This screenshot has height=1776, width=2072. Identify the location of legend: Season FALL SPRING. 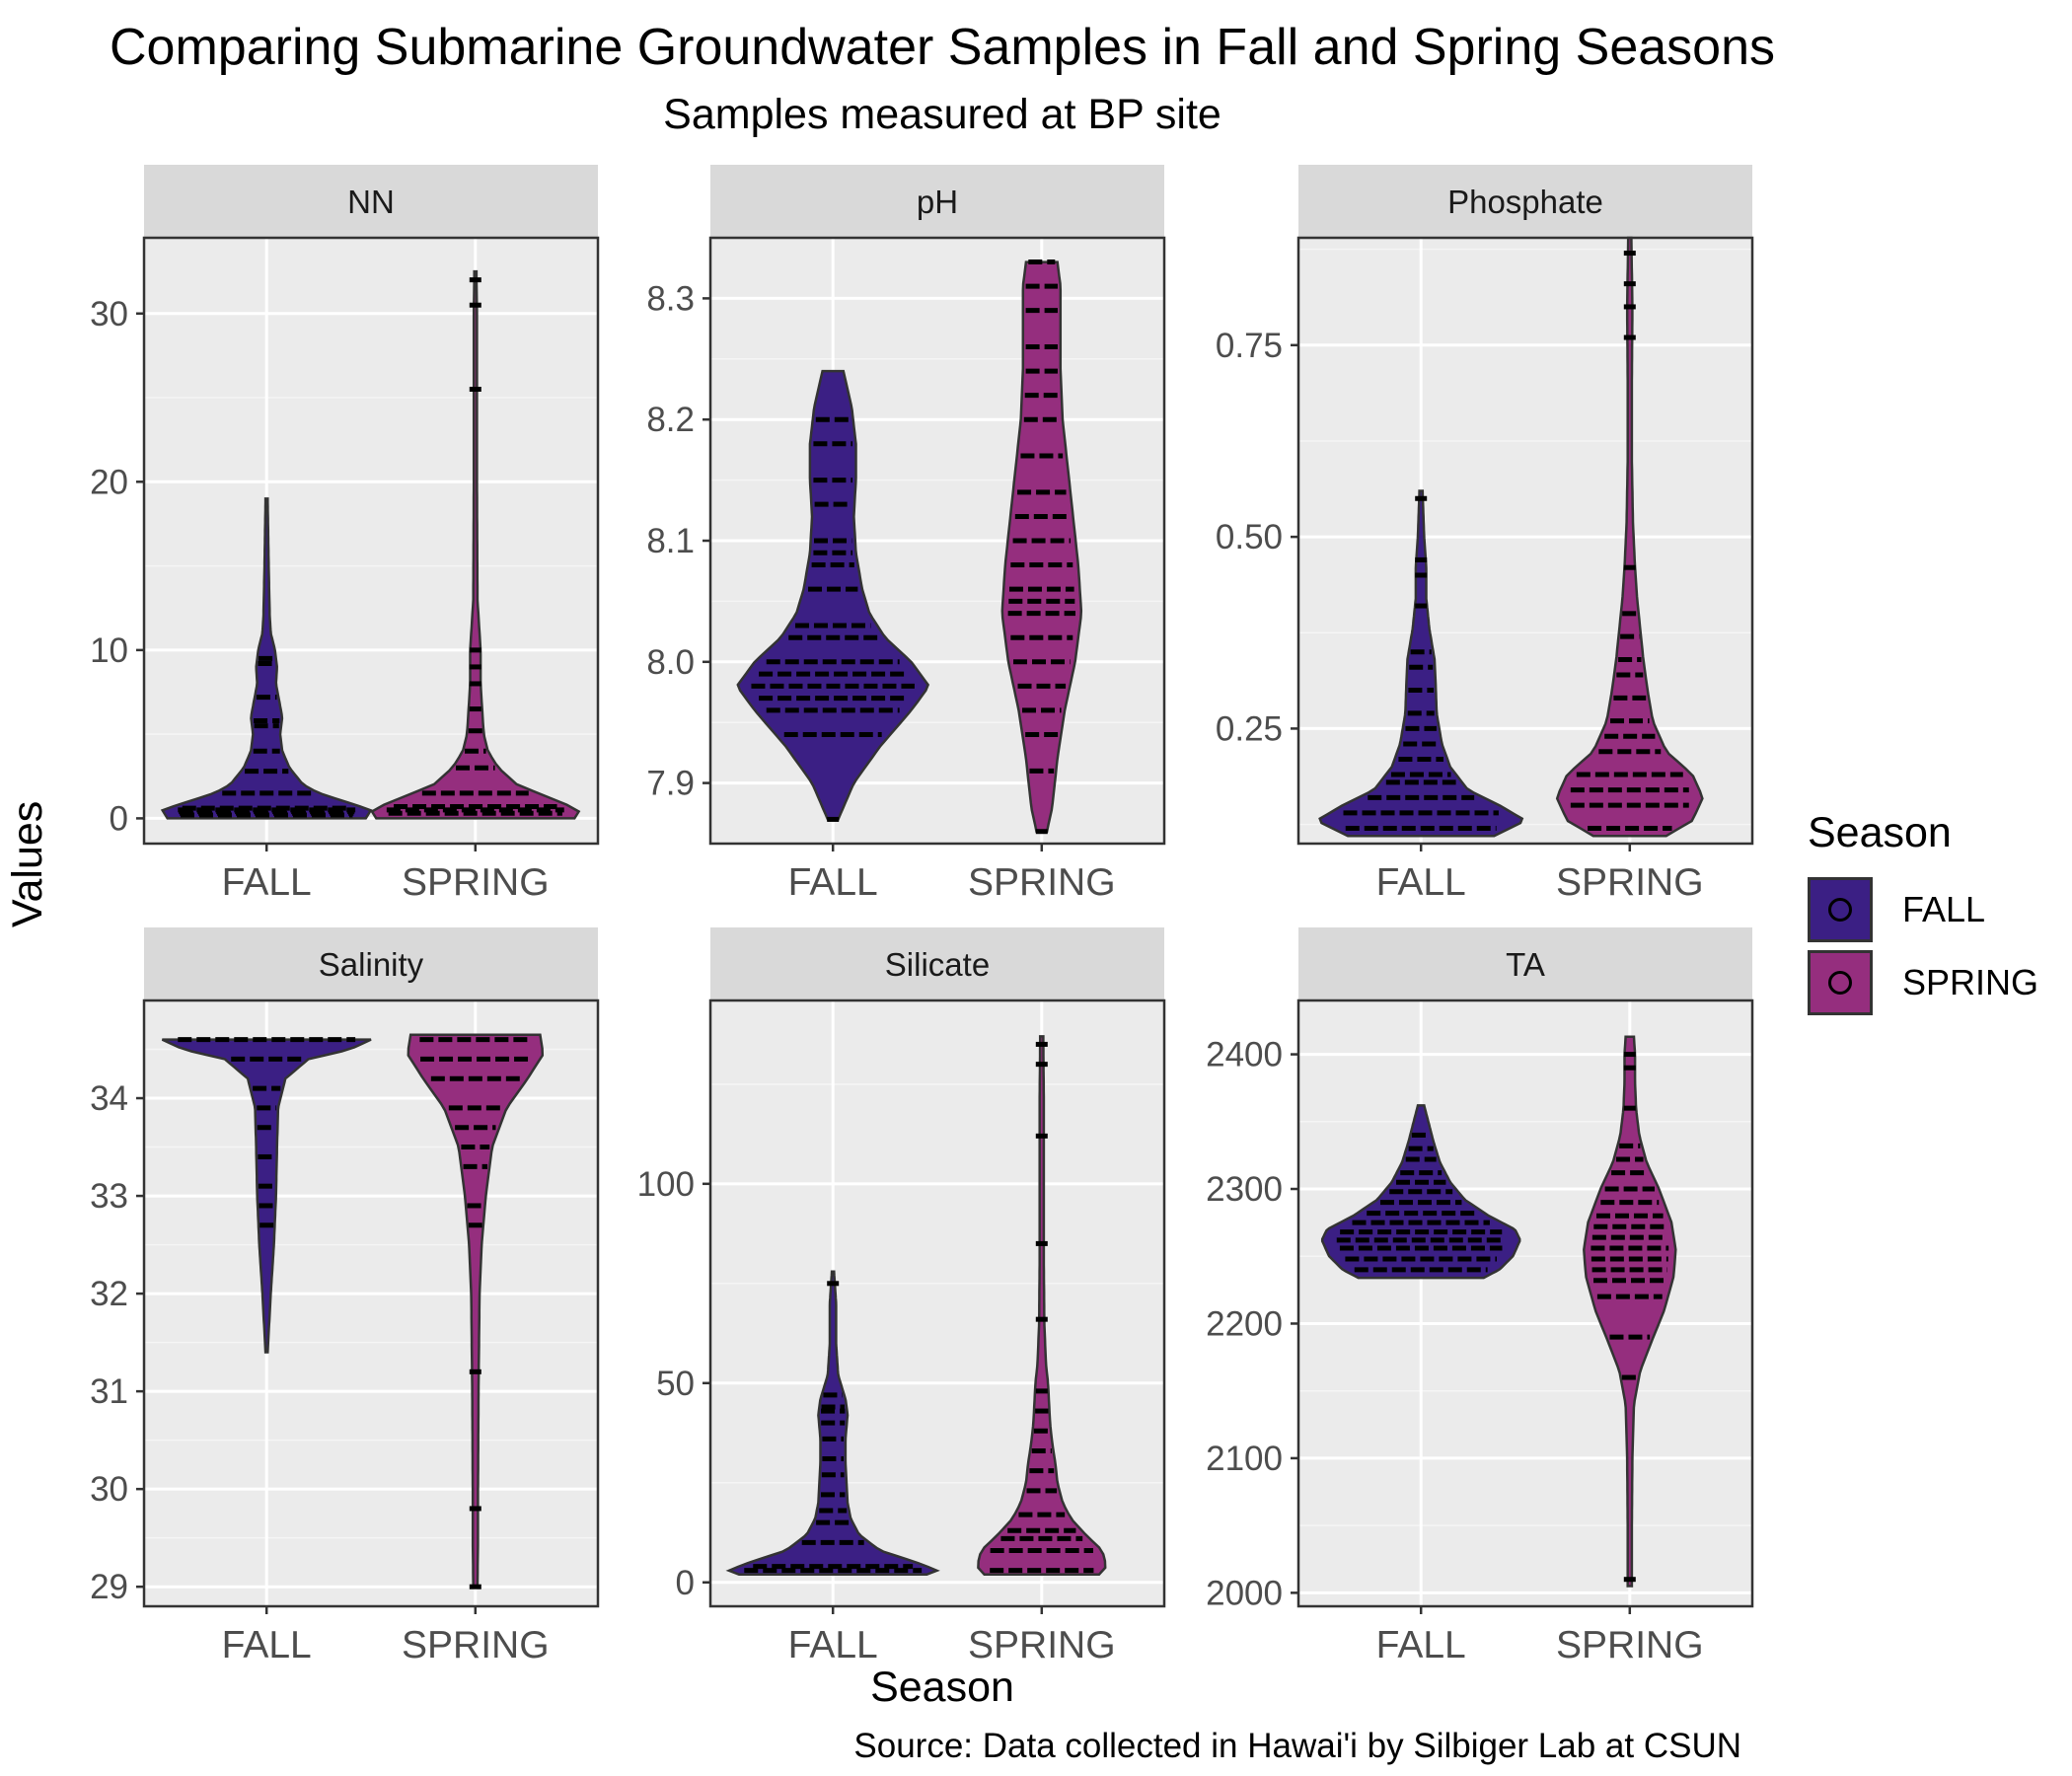
(1923, 914).